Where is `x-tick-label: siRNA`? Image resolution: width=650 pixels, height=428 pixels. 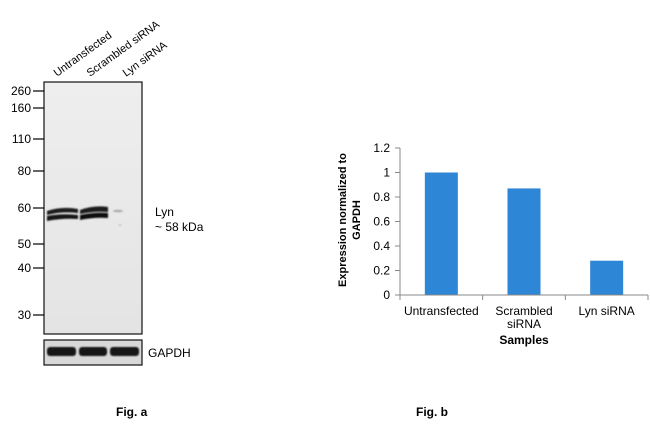 x-tick-label: siRNA is located at coordinates (524, 324).